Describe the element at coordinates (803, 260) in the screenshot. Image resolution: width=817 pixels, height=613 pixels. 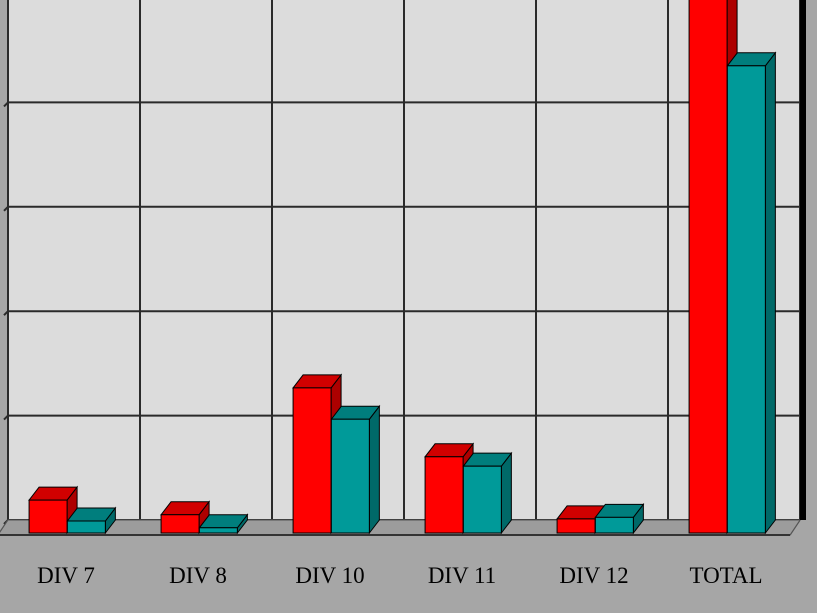
I see `right-side-wall` at that location.